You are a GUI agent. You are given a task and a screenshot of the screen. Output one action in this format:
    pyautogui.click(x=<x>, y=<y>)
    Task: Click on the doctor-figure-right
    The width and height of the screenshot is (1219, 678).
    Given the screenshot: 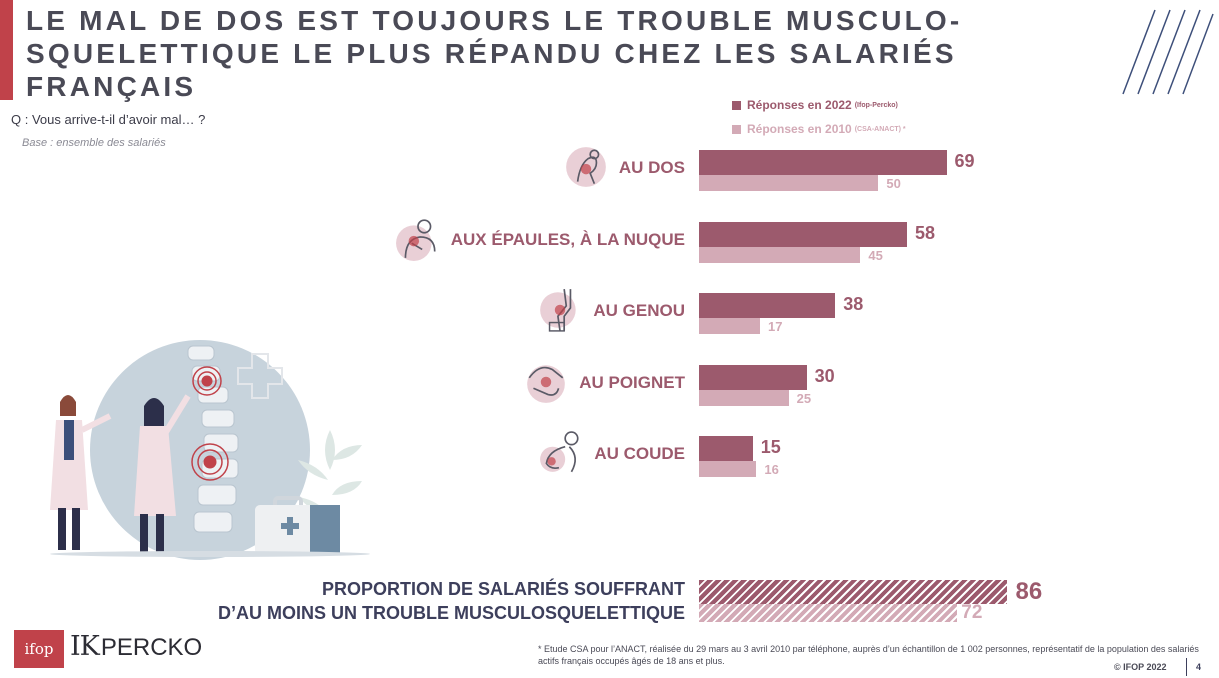 What is the action you would take?
    pyautogui.click(x=162, y=473)
    